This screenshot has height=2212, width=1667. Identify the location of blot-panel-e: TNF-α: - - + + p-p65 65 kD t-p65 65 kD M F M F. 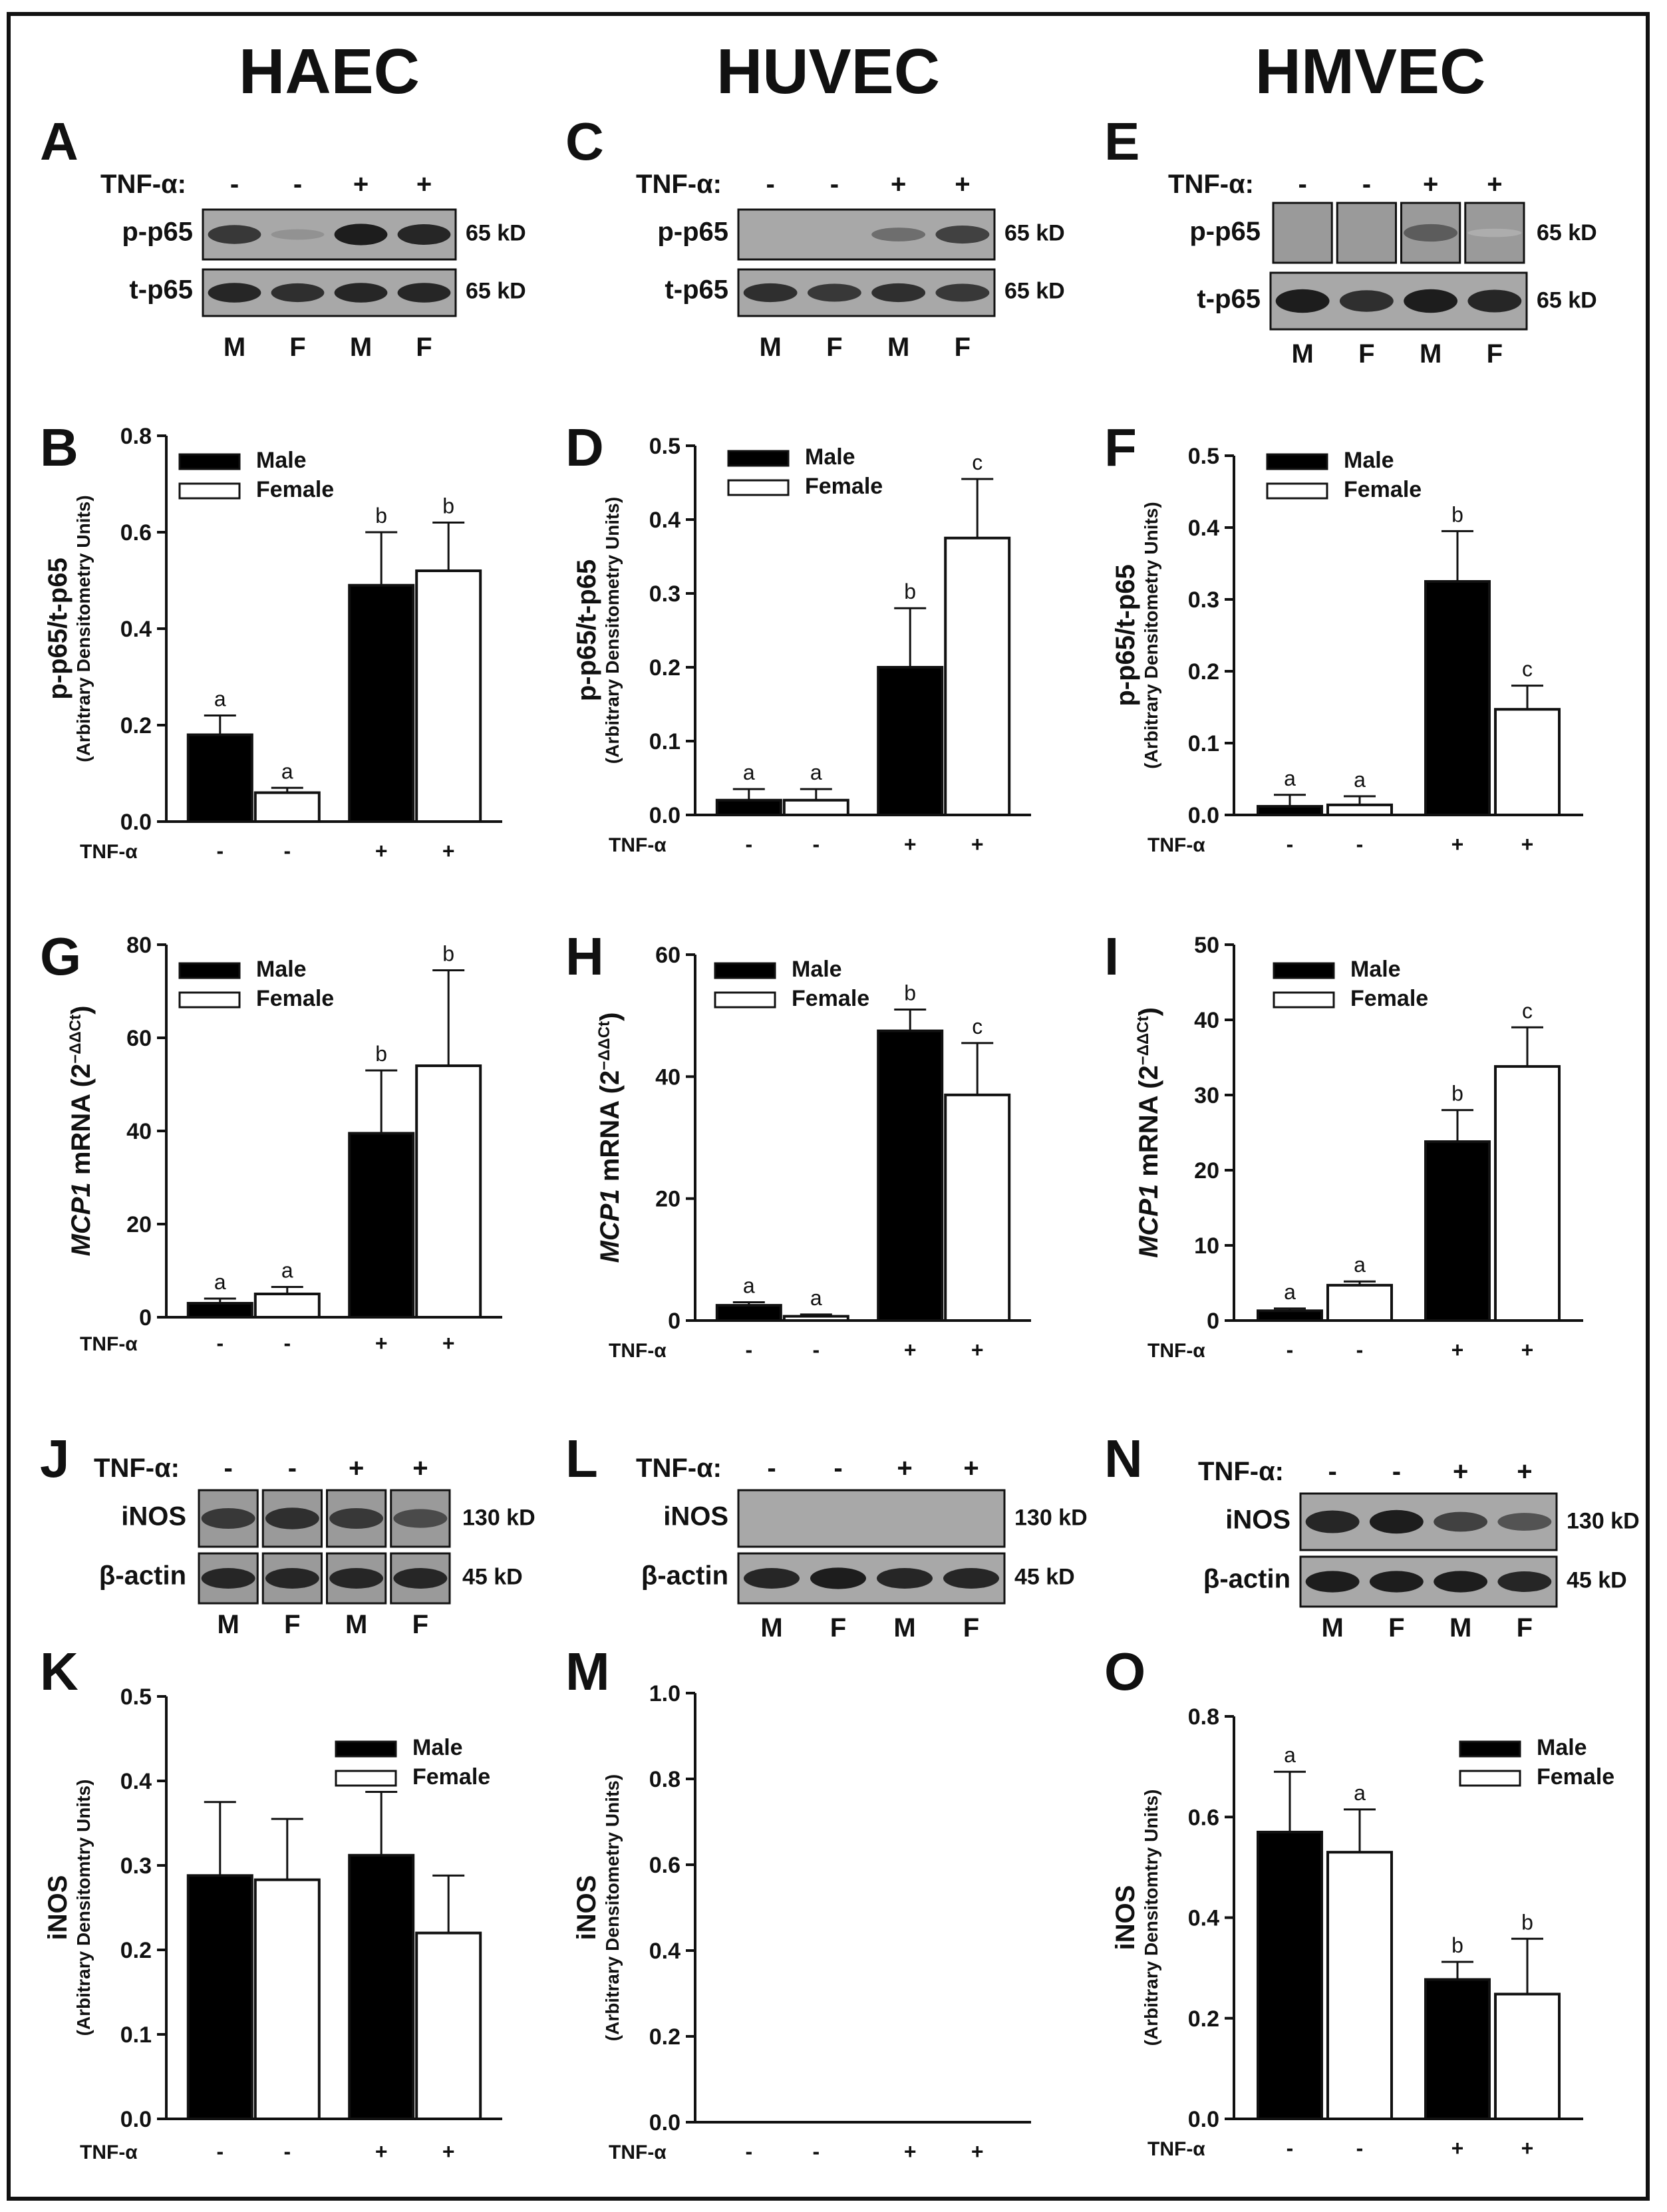
(1382, 269).